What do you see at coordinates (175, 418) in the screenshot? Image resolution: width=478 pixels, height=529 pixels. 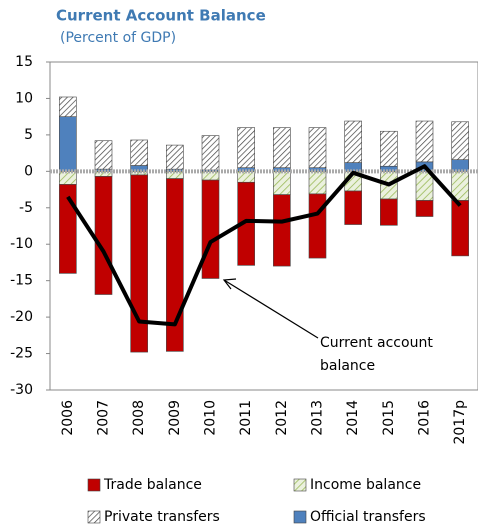 I see `x-tick-label: 2009` at bounding box center [175, 418].